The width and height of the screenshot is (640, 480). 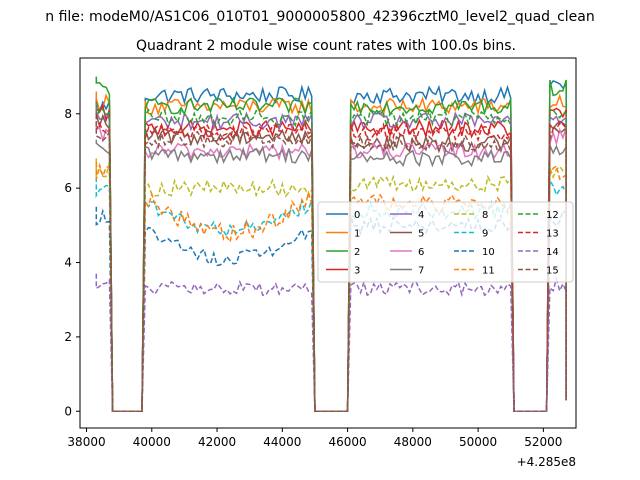 What do you see at coordinates (552, 215) in the screenshot?
I see `legend-label: 12` at bounding box center [552, 215].